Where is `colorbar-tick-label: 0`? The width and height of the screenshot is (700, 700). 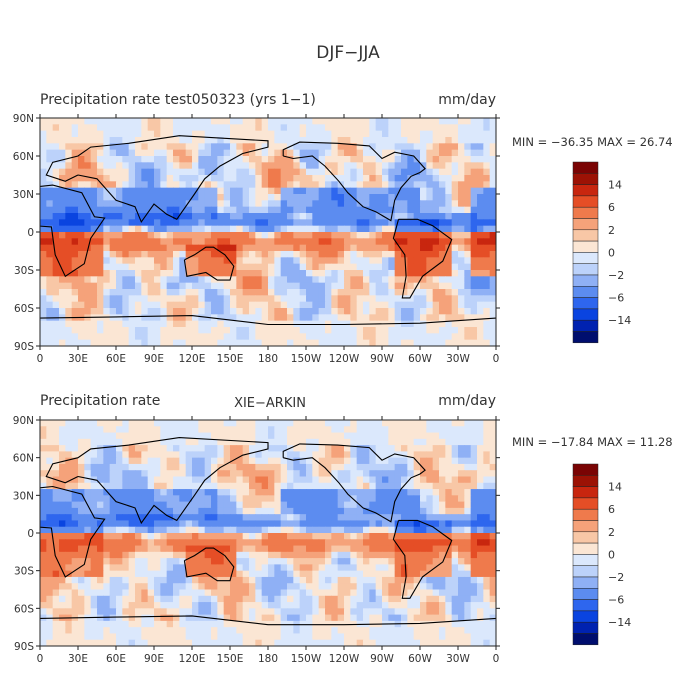
colorbar-tick-label: 0 is located at coordinates (611, 554).